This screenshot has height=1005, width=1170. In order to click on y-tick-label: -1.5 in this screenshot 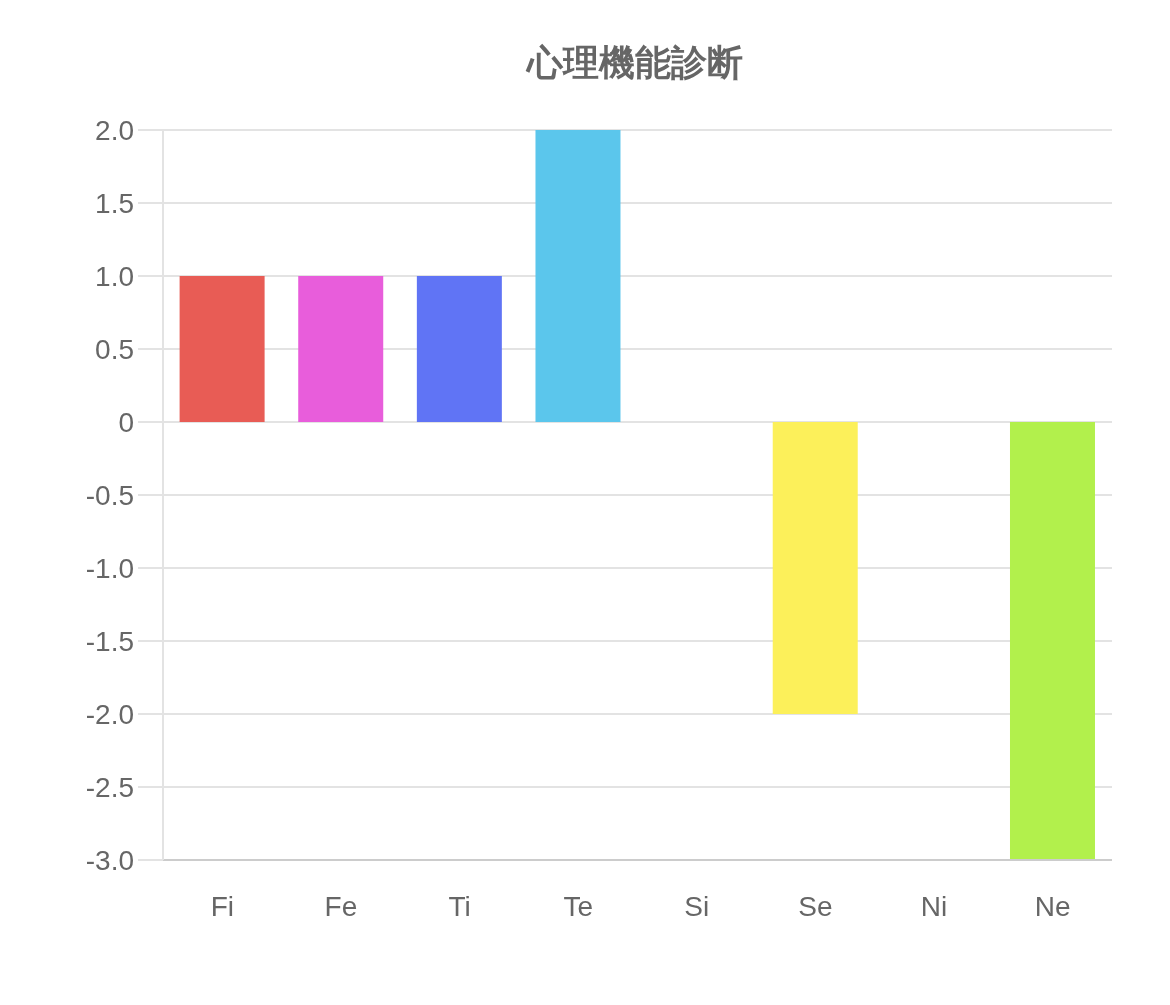, I will do `click(109, 641)`.